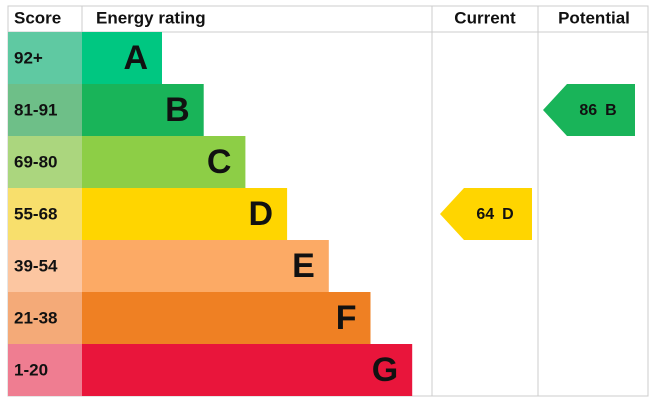  I want to click on potential-value: 86, so click(588, 110).